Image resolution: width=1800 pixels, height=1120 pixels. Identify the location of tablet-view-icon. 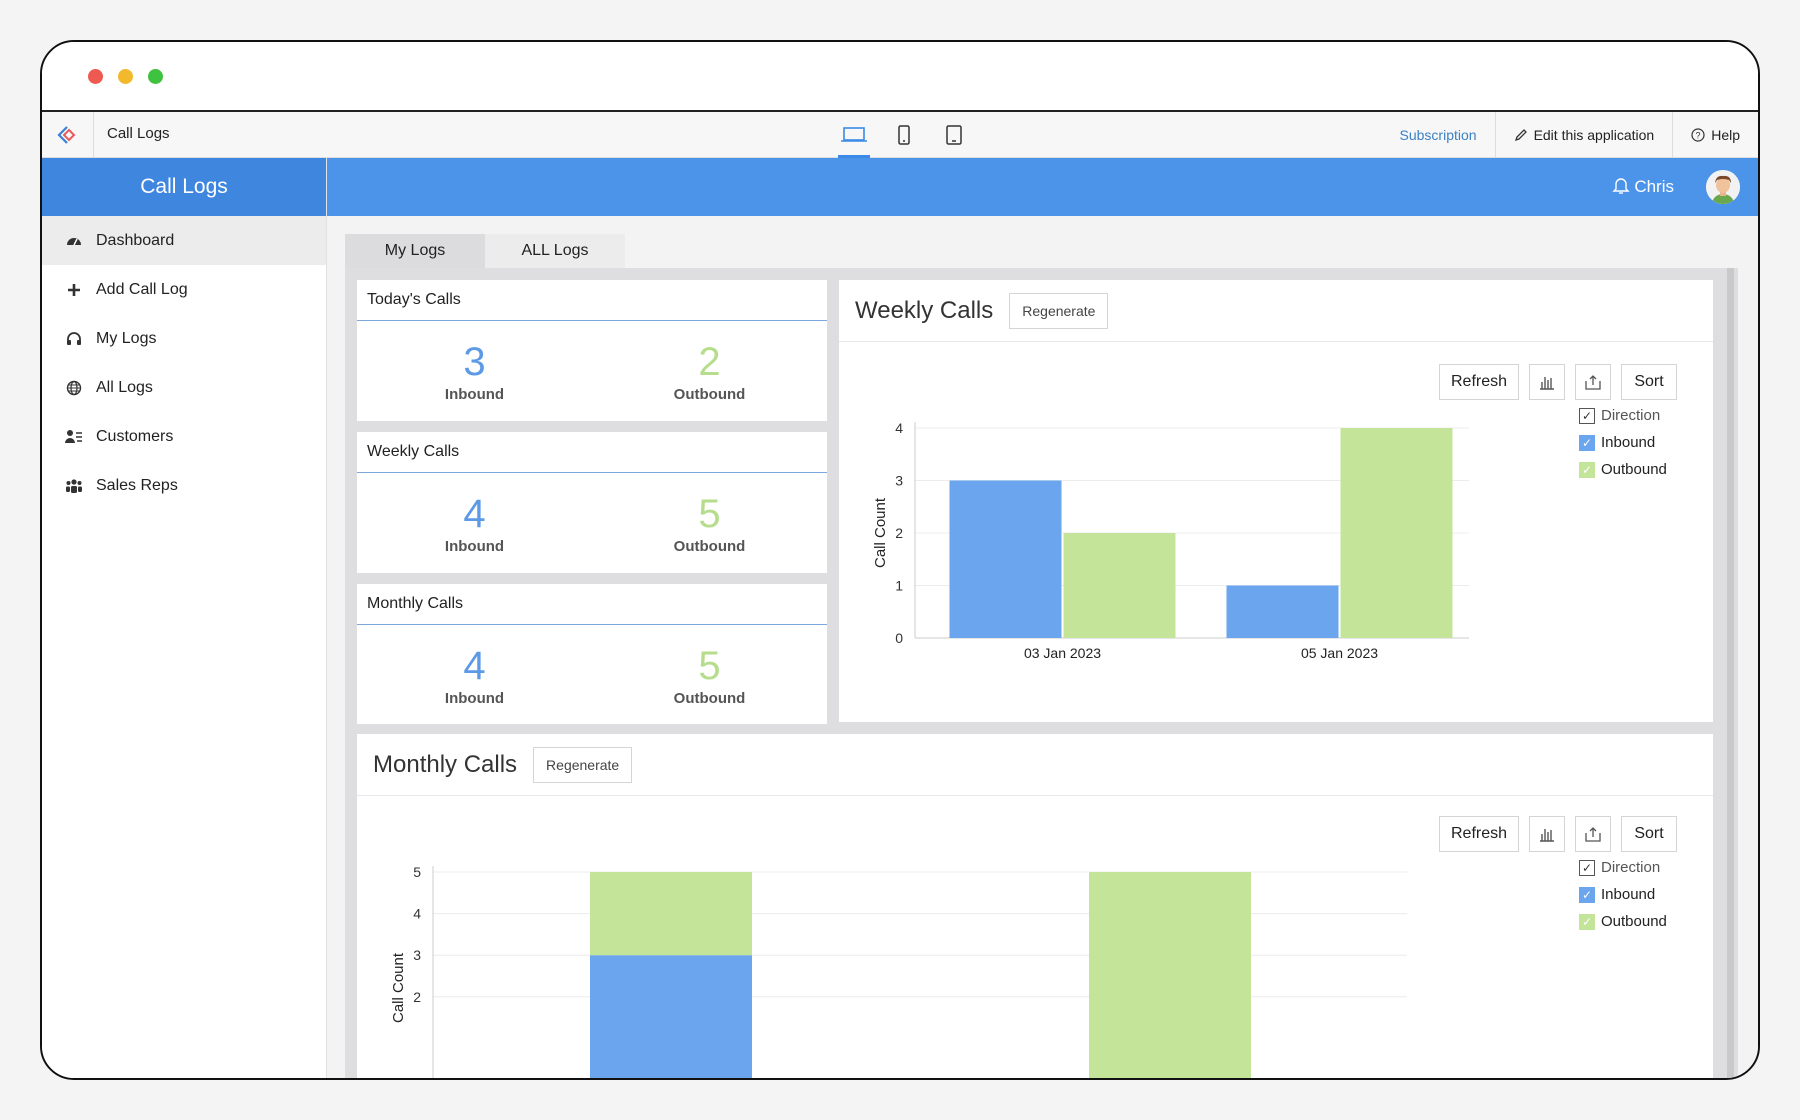
(954, 135).